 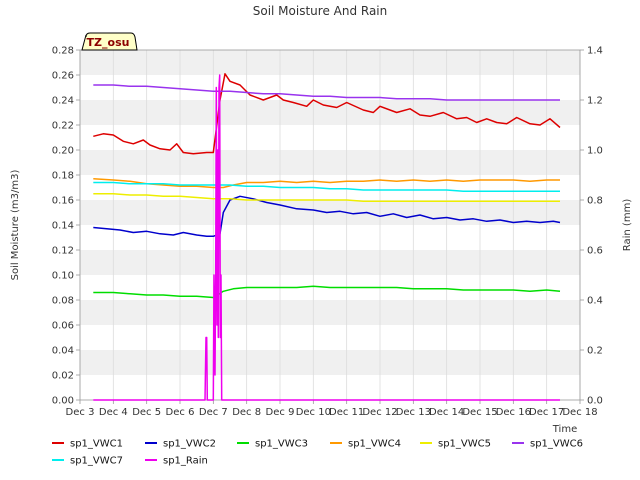 What do you see at coordinates (63, 101) in the screenshot?
I see `y-tick-label: 0.24` at bounding box center [63, 101].